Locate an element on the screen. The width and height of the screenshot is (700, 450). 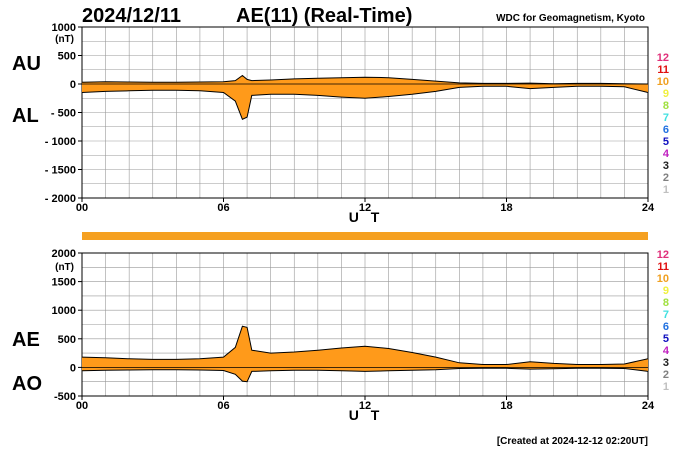
y-tick-label: -500 is located at coordinates (65, 397).